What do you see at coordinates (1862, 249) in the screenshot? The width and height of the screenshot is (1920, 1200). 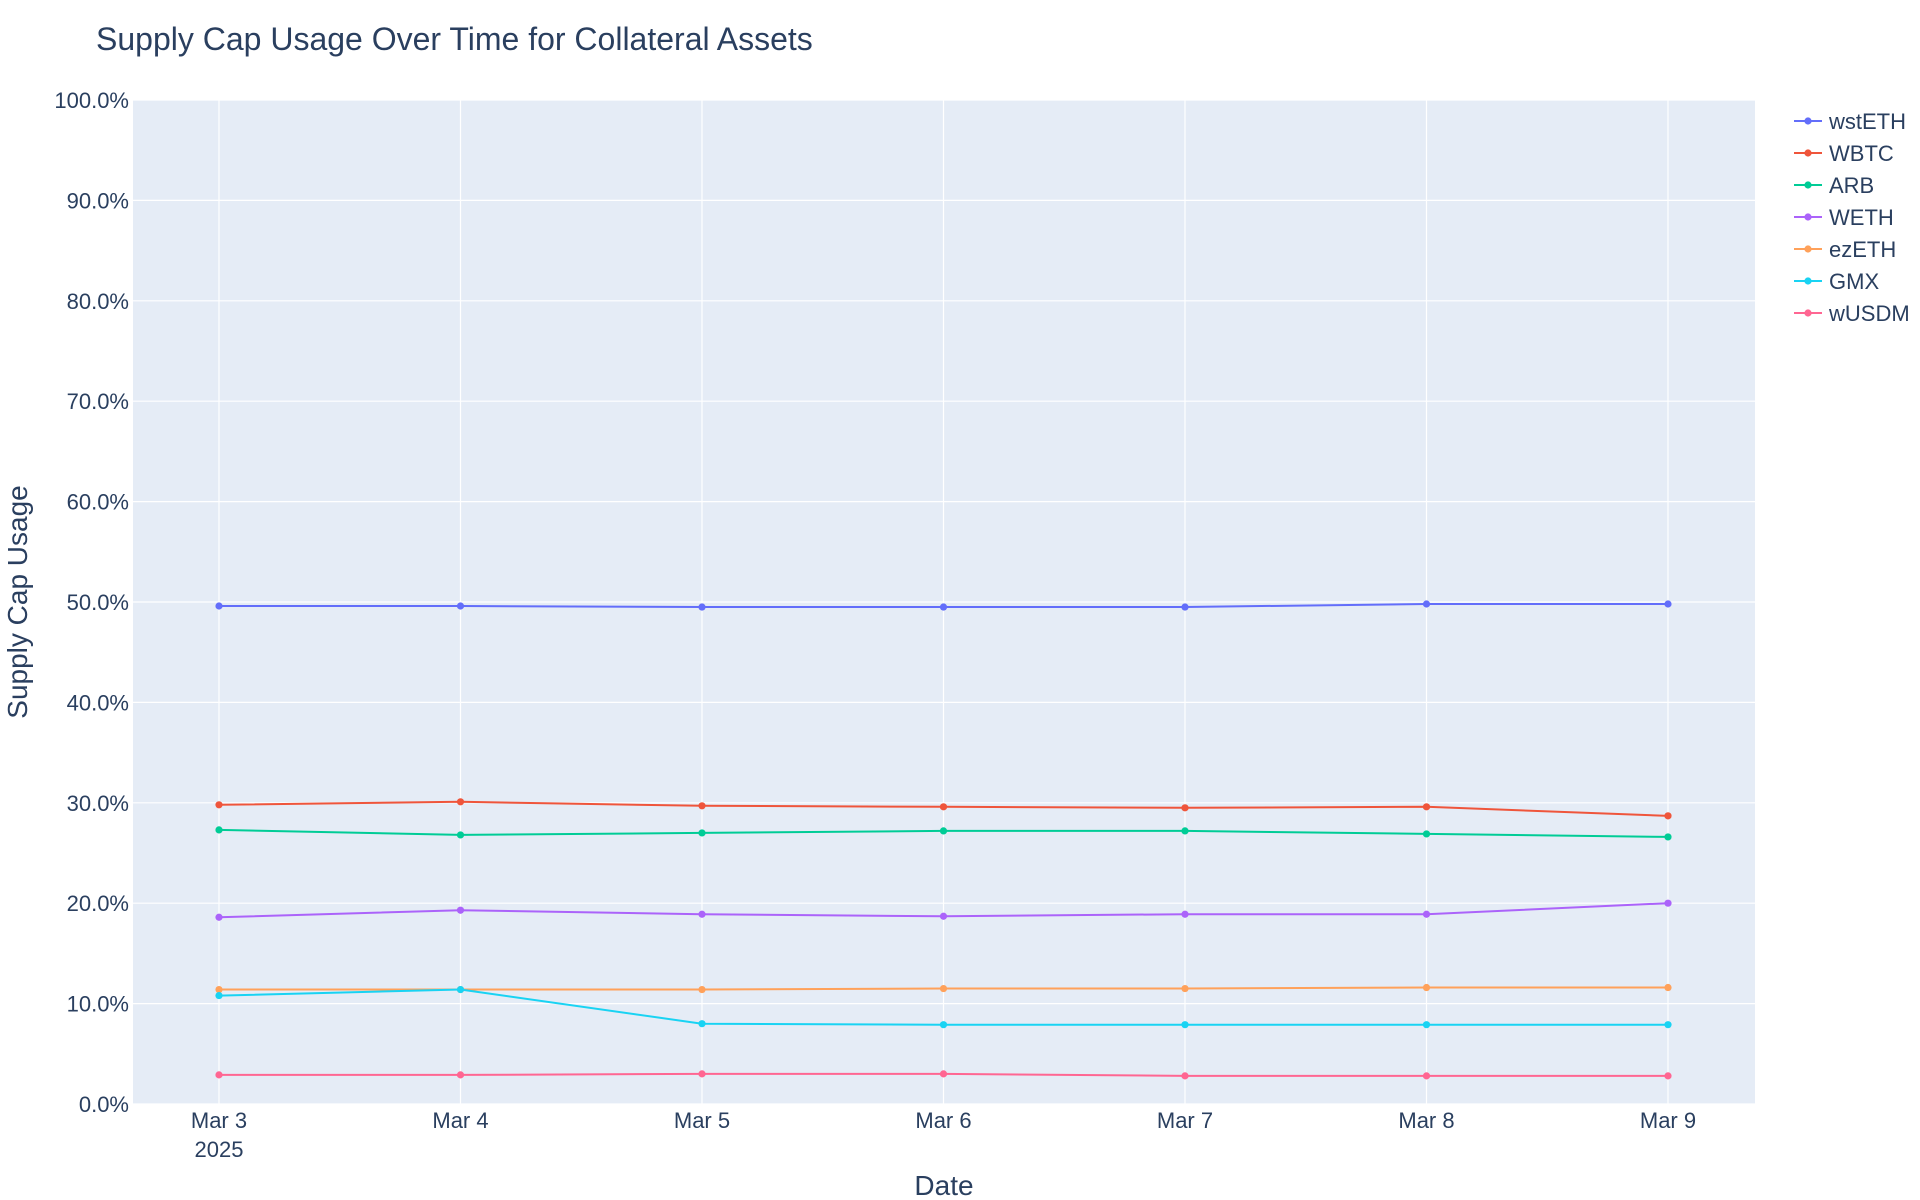 I see `legend-label: ezETH` at bounding box center [1862, 249].